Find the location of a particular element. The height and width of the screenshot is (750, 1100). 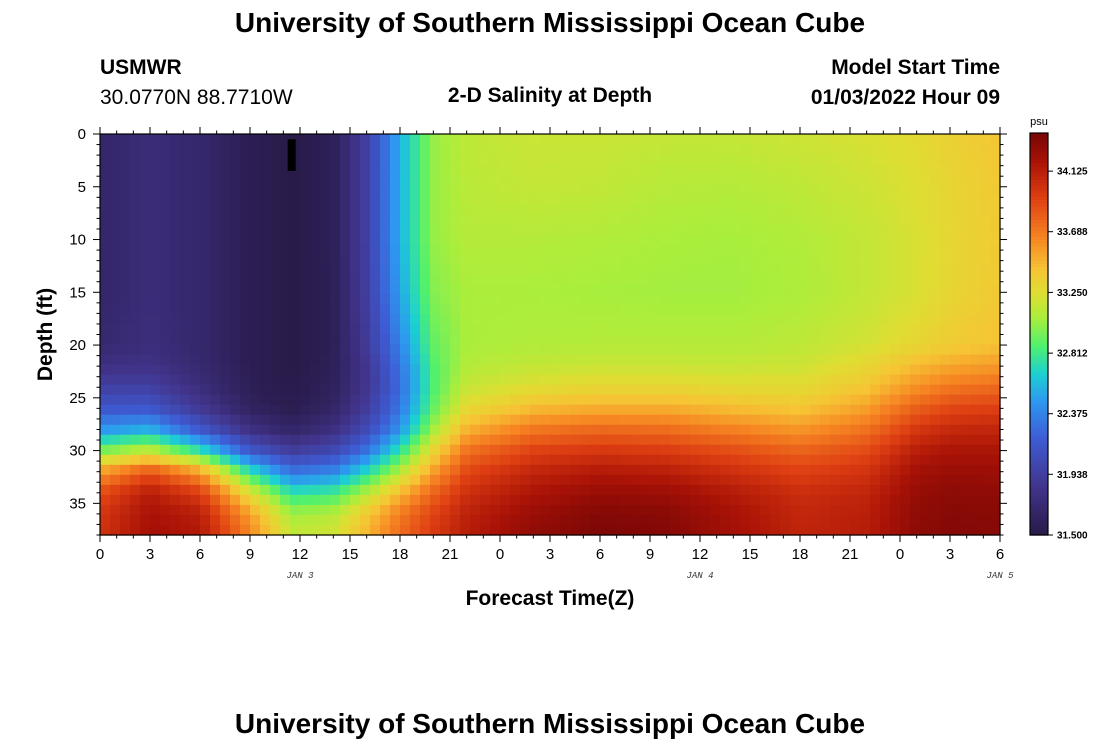

x-tick-label: 21 is located at coordinates (450, 554).